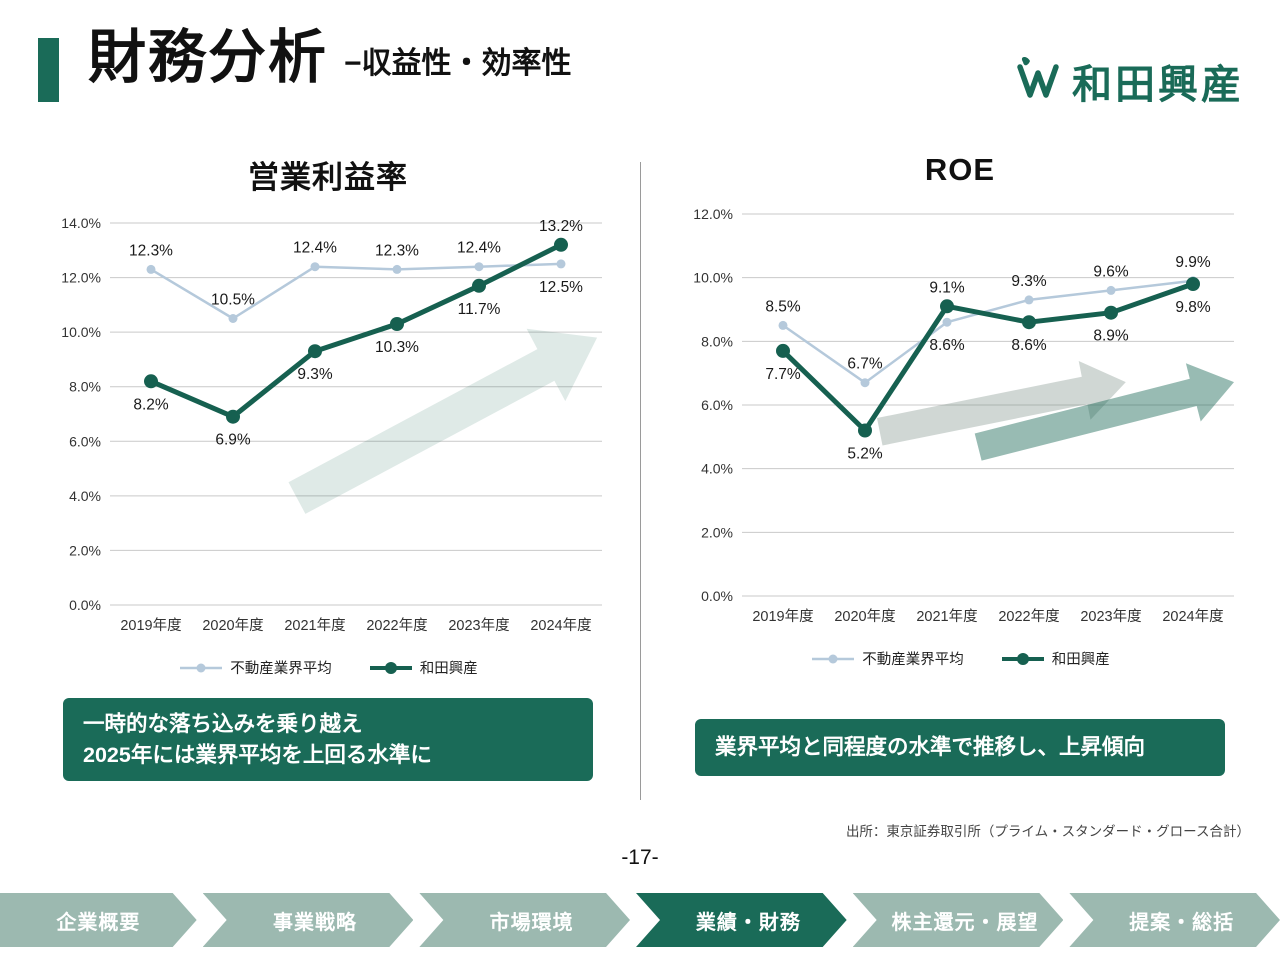 The image size is (1280, 960). Describe the element at coordinates (1047, 831) in the screenshot. I see `source-note: 出所：東京証券取引所（プライム・スタンダード・グロース合計）` at that location.